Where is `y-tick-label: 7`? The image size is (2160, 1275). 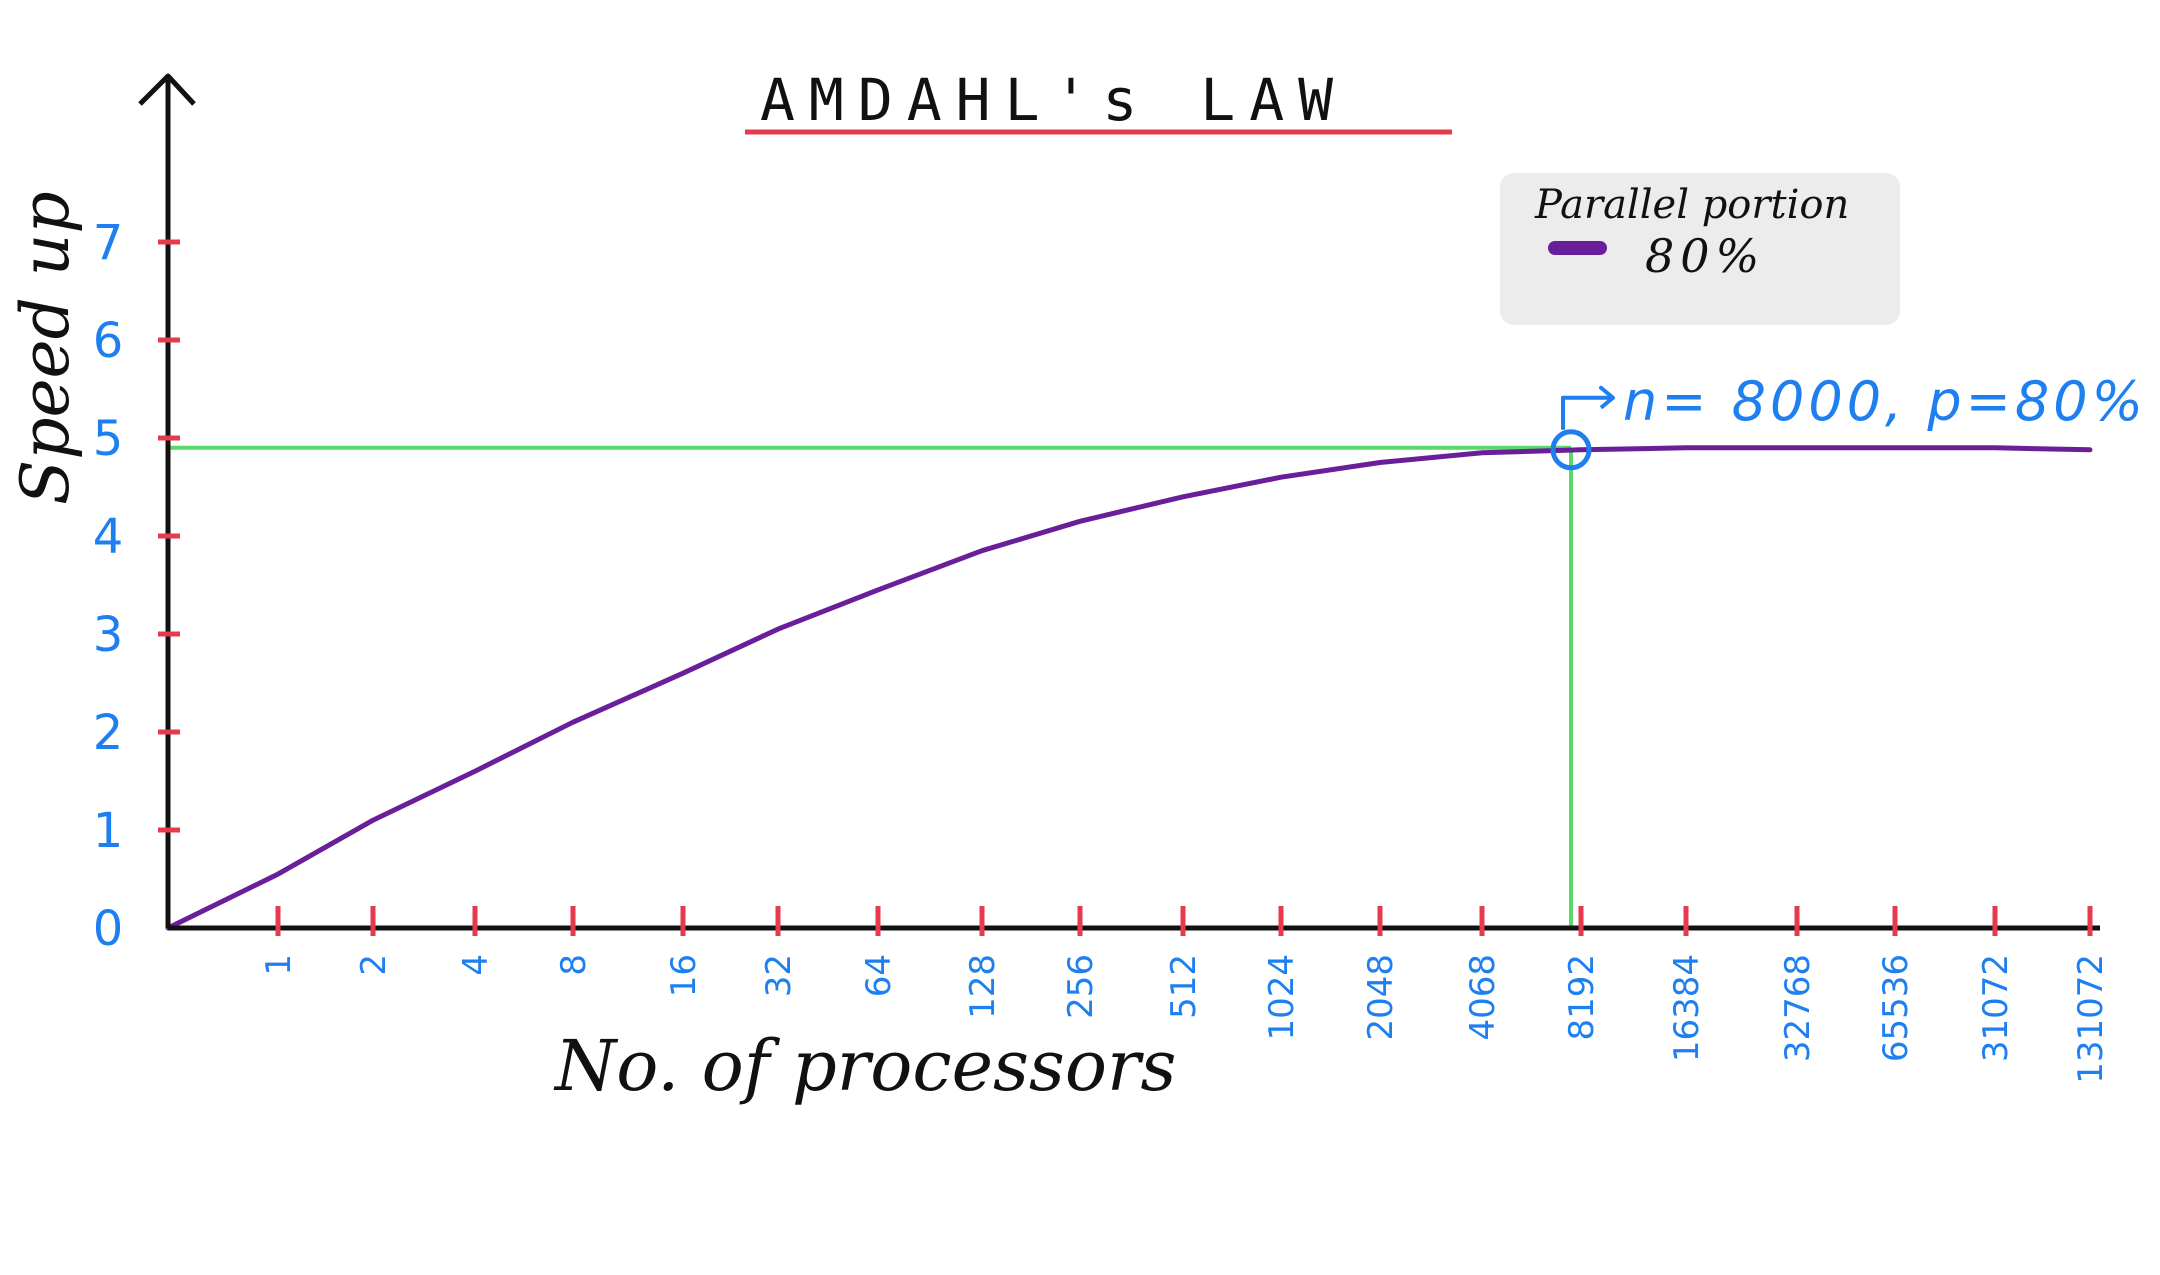 y-tick-label: 7 is located at coordinates (108, 243).